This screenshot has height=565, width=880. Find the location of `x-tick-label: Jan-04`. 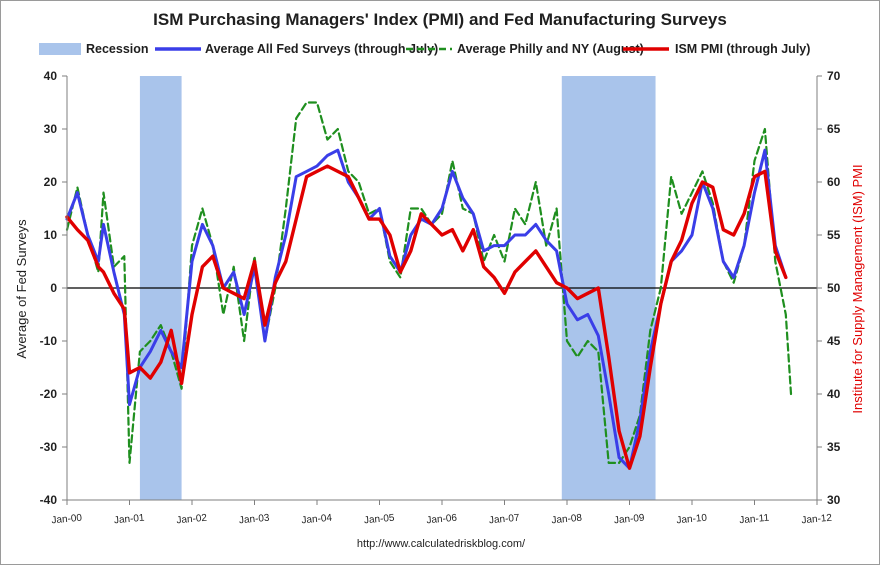

x-tick-label: Jan-04 is located at coordinates (317, 520).